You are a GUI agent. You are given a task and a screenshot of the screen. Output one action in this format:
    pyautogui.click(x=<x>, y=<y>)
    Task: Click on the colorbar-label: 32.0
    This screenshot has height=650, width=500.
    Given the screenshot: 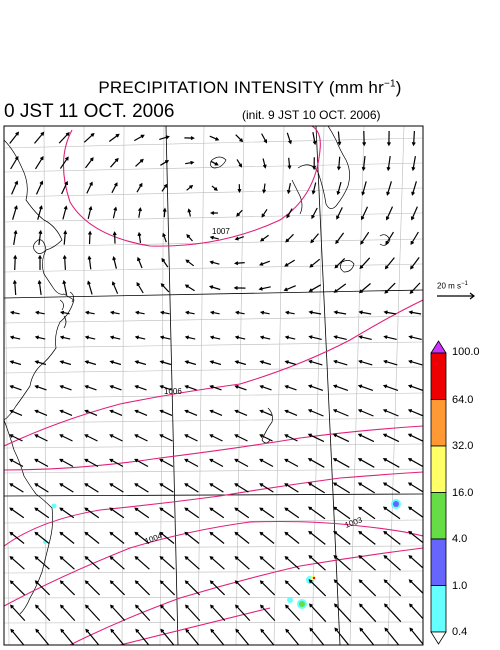 What is the action you would take?
    pyautogui.click(x=463, y=446)
    